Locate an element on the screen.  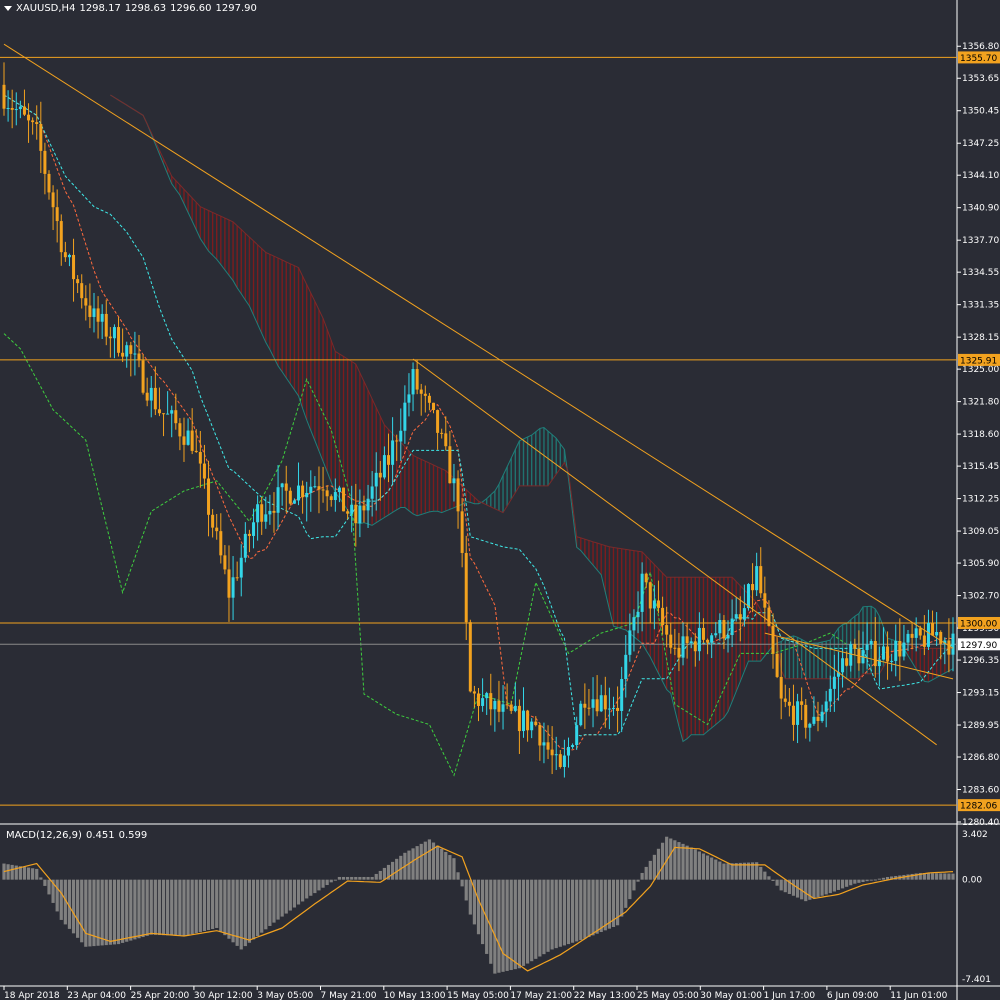
trendline is located at coordinates (859, 656).